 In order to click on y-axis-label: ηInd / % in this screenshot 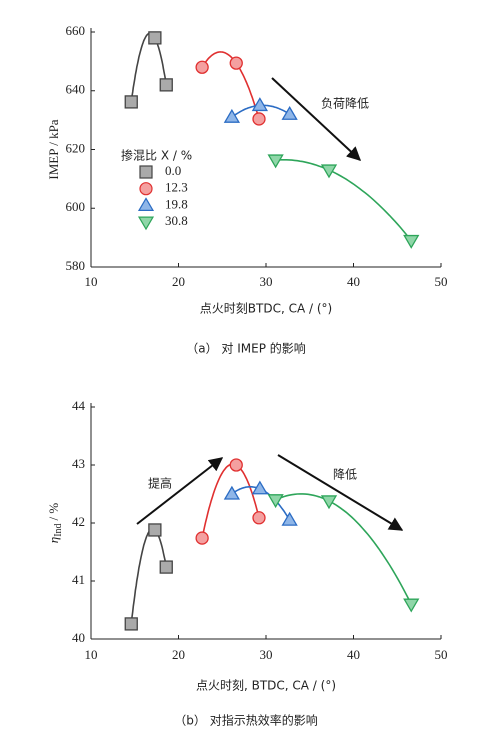, I will do `click(55, 523)`.